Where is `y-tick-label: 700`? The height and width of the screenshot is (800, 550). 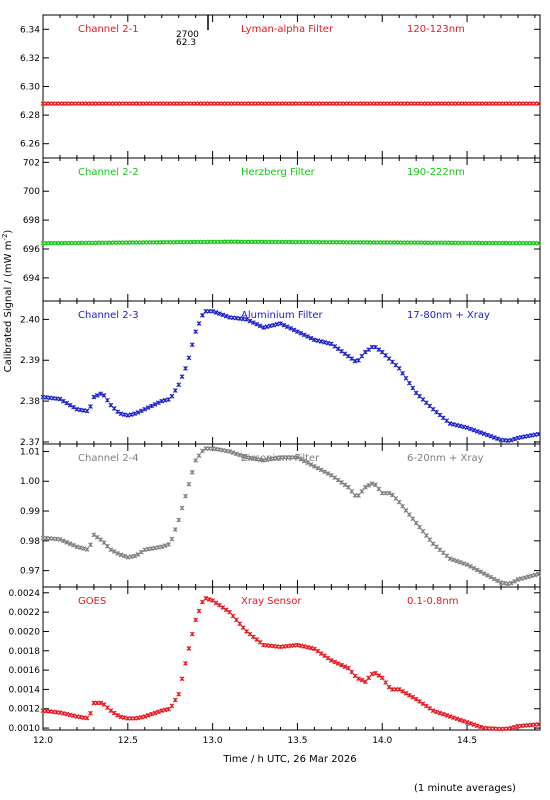 y-tick-label: 700 is located at coordinates (31, 192).